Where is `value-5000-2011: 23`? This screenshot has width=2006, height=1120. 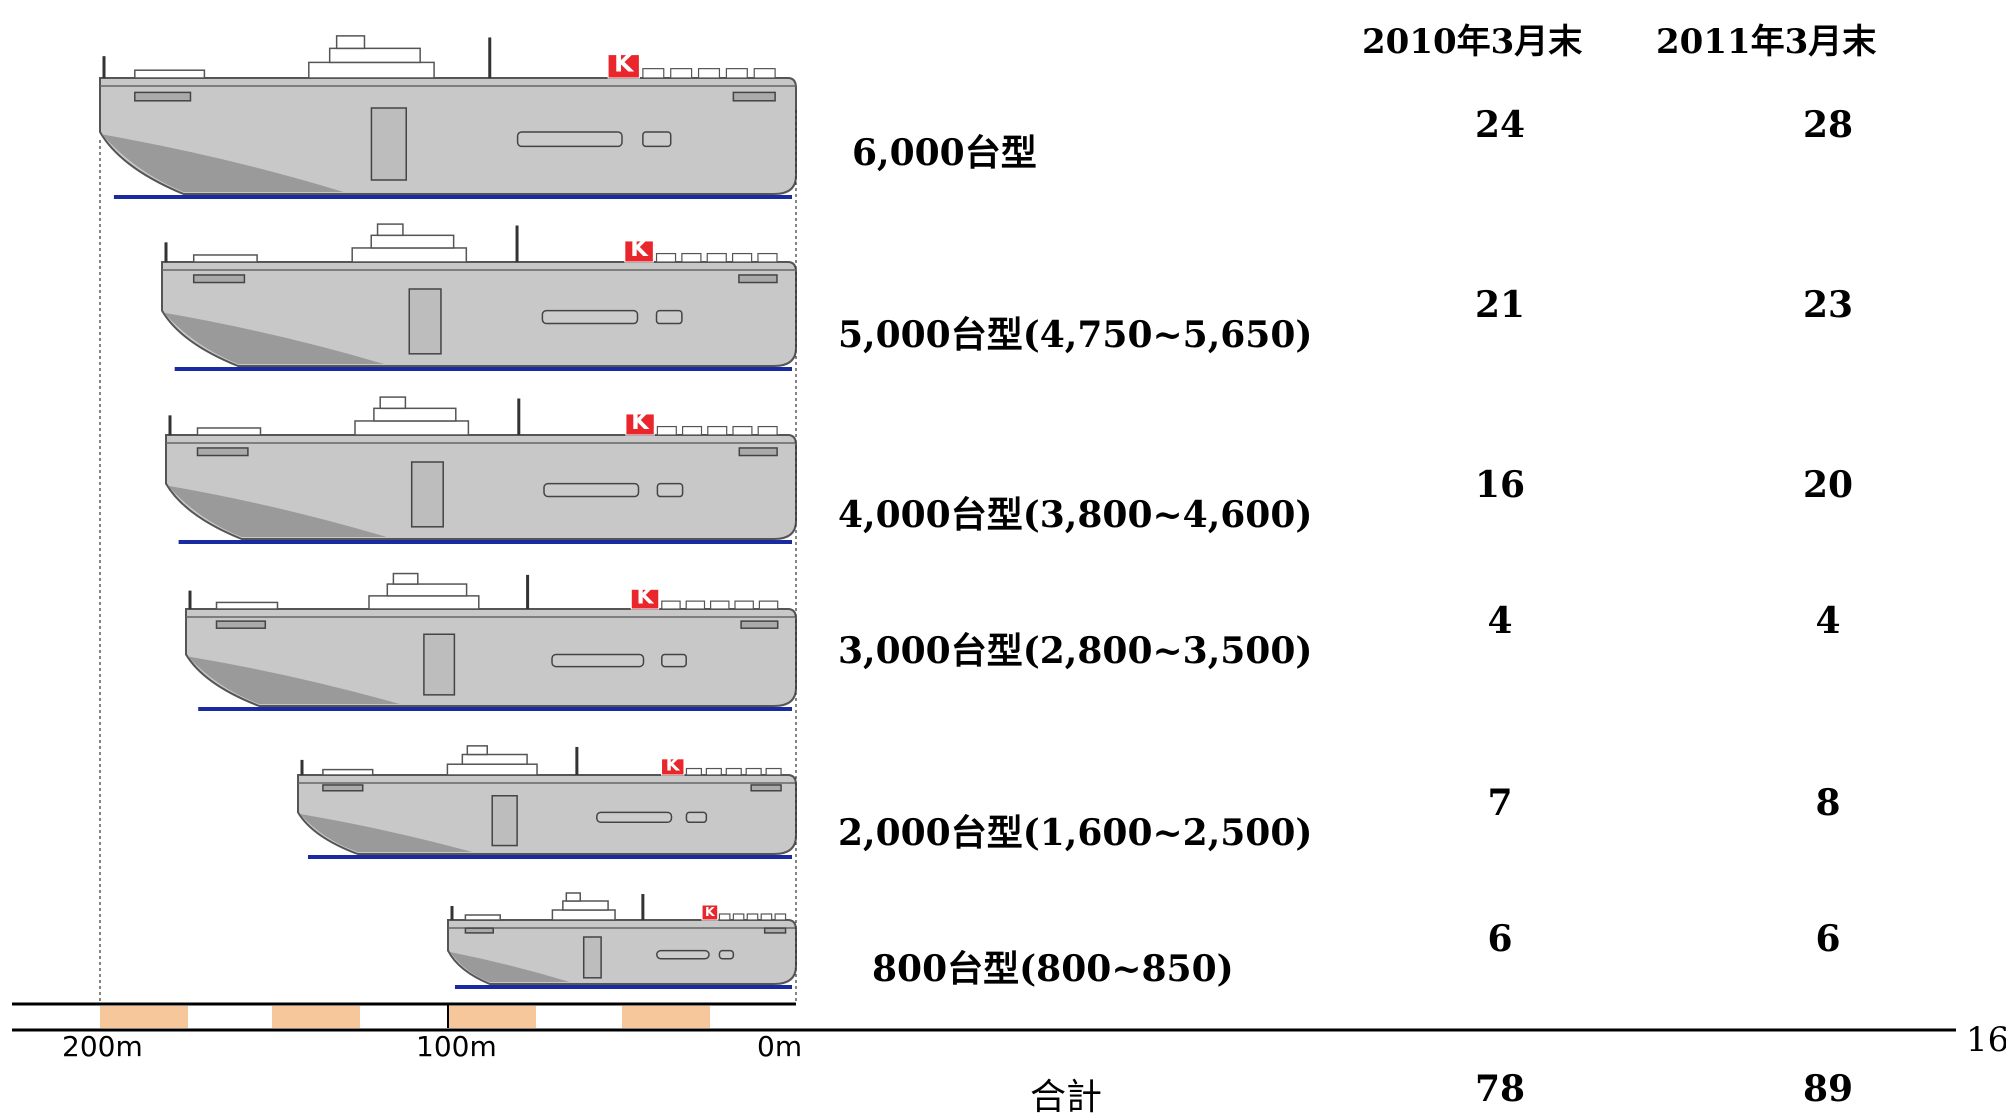
value-5000-2011: 23 is located at coordinates (1828, 305).